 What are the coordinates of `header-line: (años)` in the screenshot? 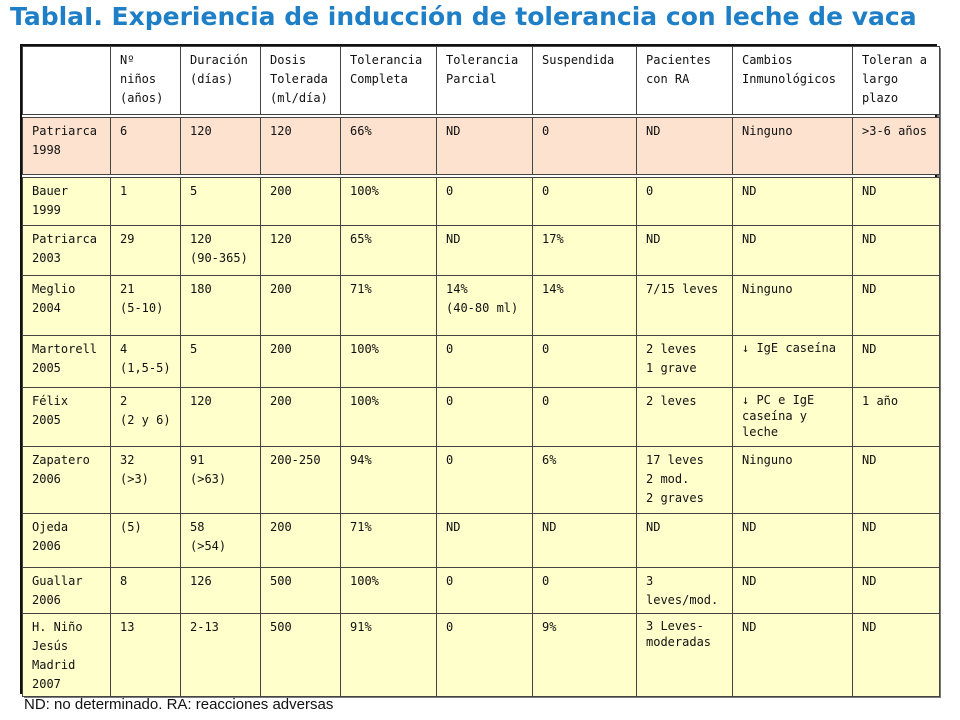 It's located at (142, 98).